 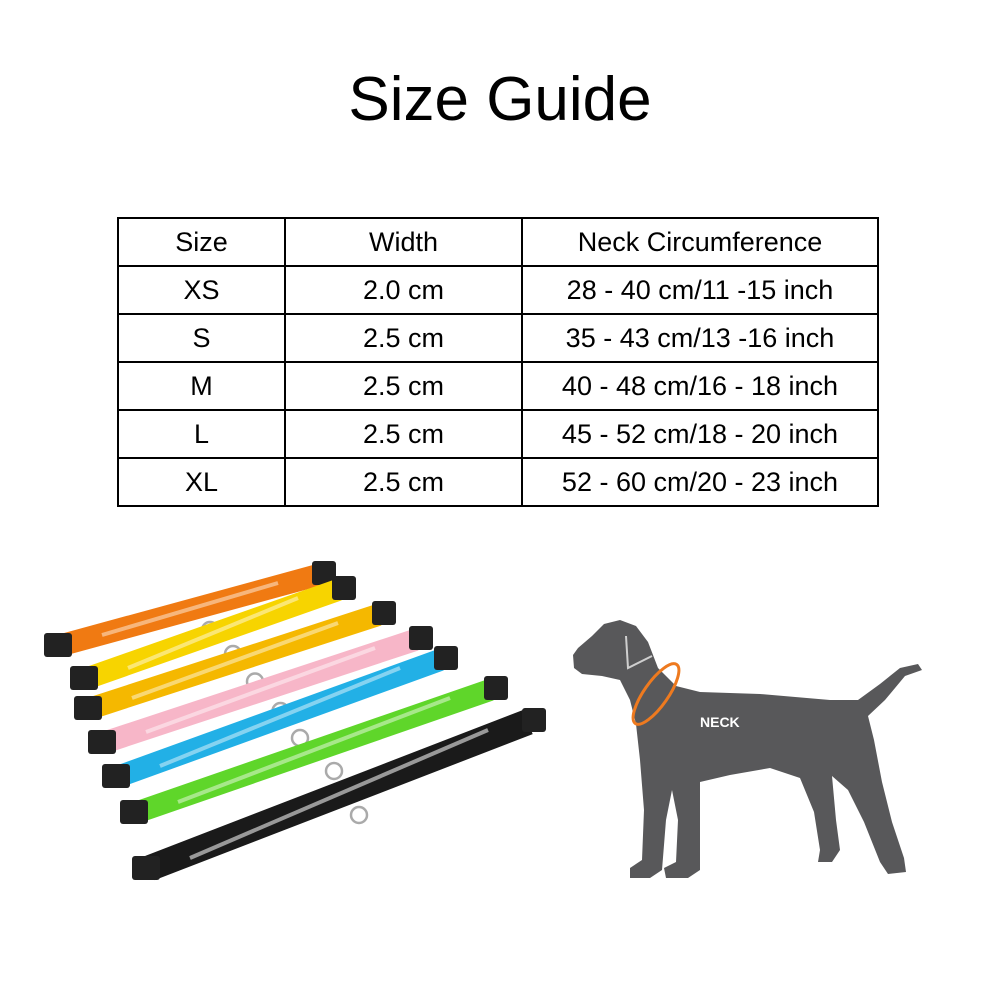 I want to click on cell-neck: 45 - 52 cm/18 - 20 inch, so click(x=700, y=434).